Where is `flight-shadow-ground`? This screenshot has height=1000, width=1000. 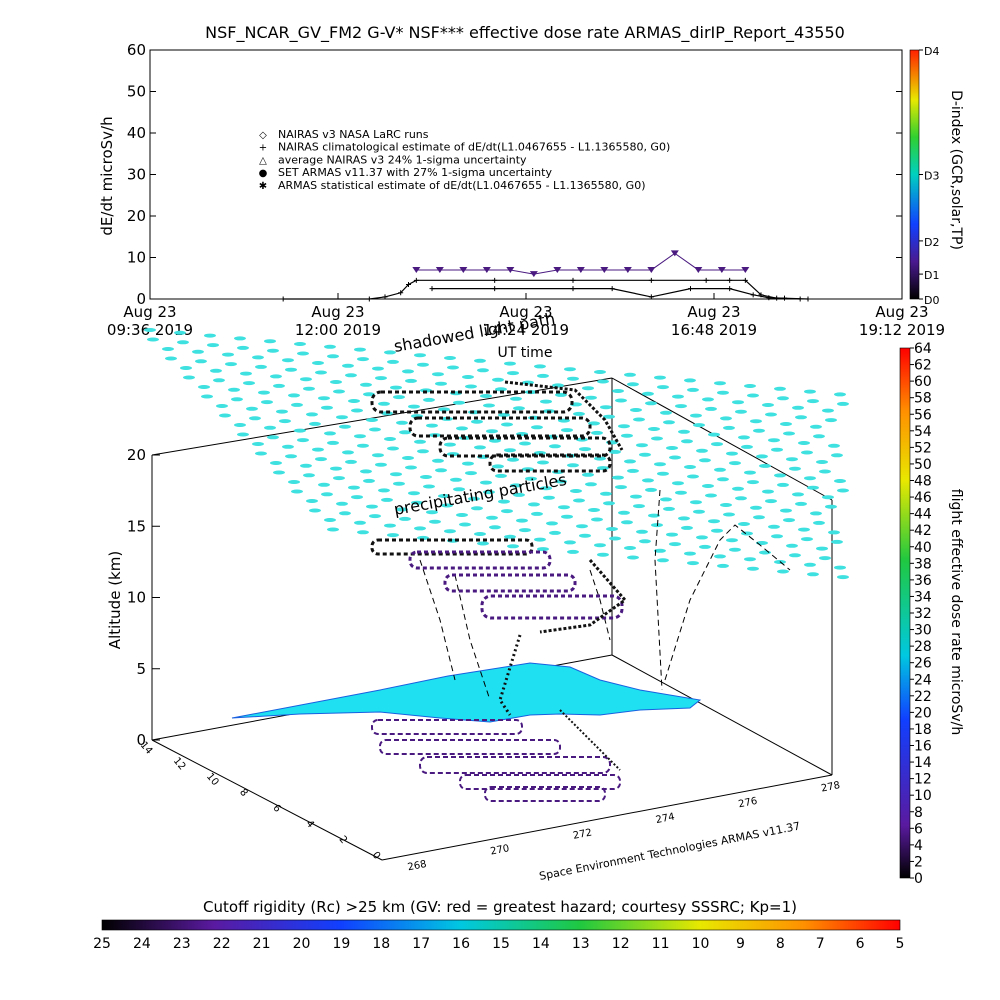 flight-shadow-ground is located at coordinates (466, 692).